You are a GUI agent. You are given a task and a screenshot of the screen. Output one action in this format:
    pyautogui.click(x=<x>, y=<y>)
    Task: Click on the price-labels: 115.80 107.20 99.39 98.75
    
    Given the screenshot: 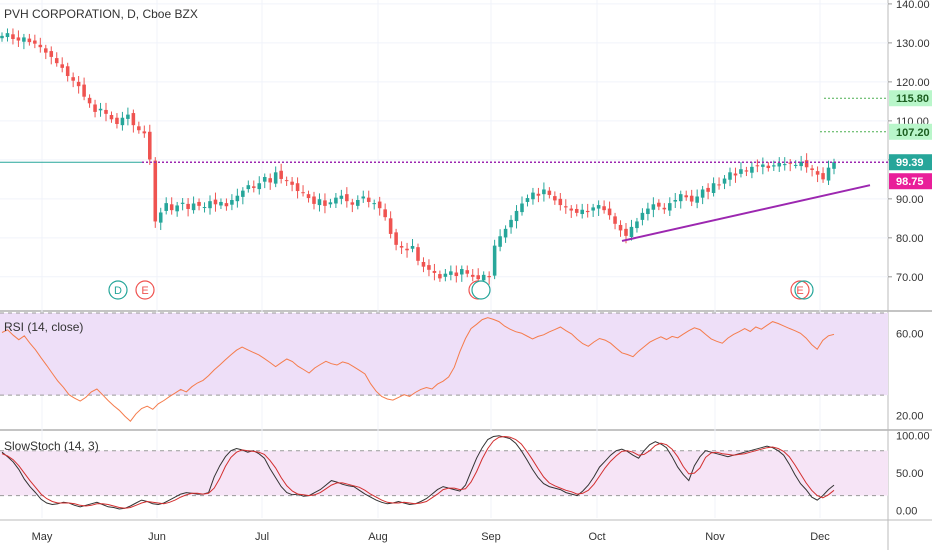 What is the action you would take?
    pyautogui.click(x=910, y=140)
    